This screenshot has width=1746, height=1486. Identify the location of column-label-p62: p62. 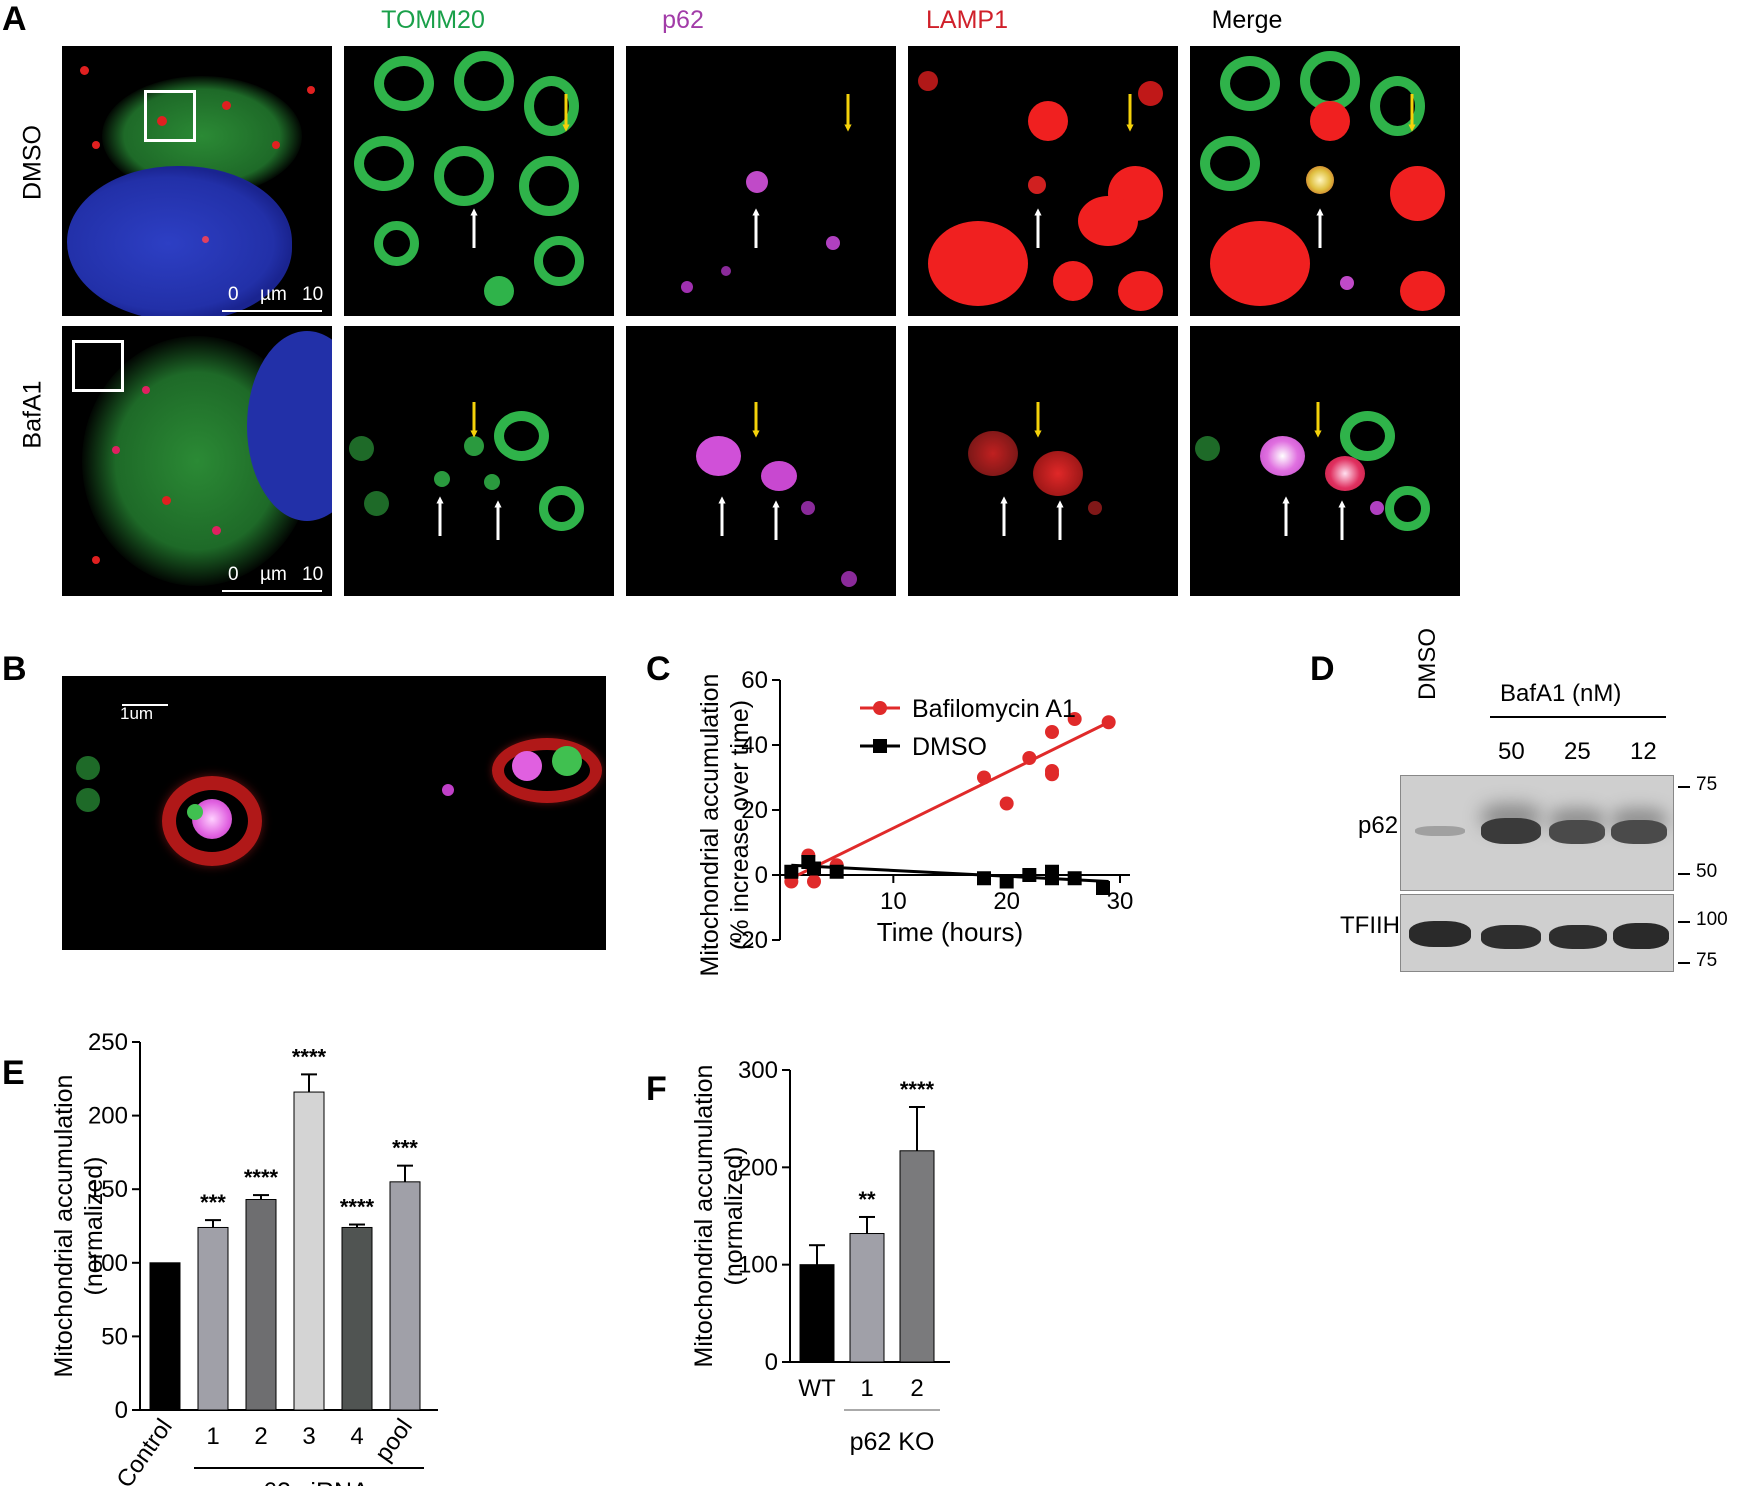
(683, 20).